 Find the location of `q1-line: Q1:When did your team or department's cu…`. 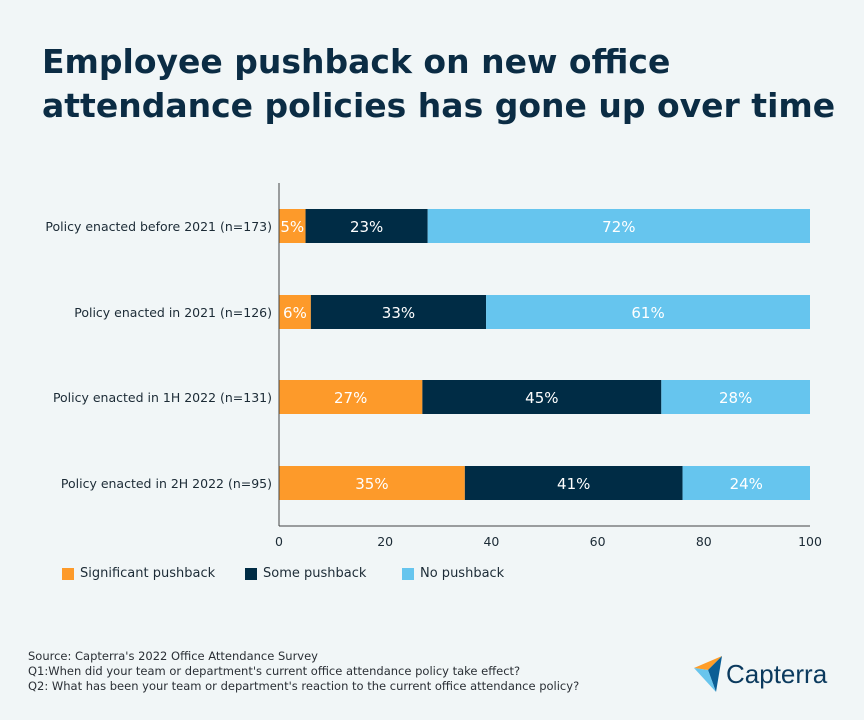

q1-line: Q1:When did your team or department's cu… is located at coordinates (274, 671).